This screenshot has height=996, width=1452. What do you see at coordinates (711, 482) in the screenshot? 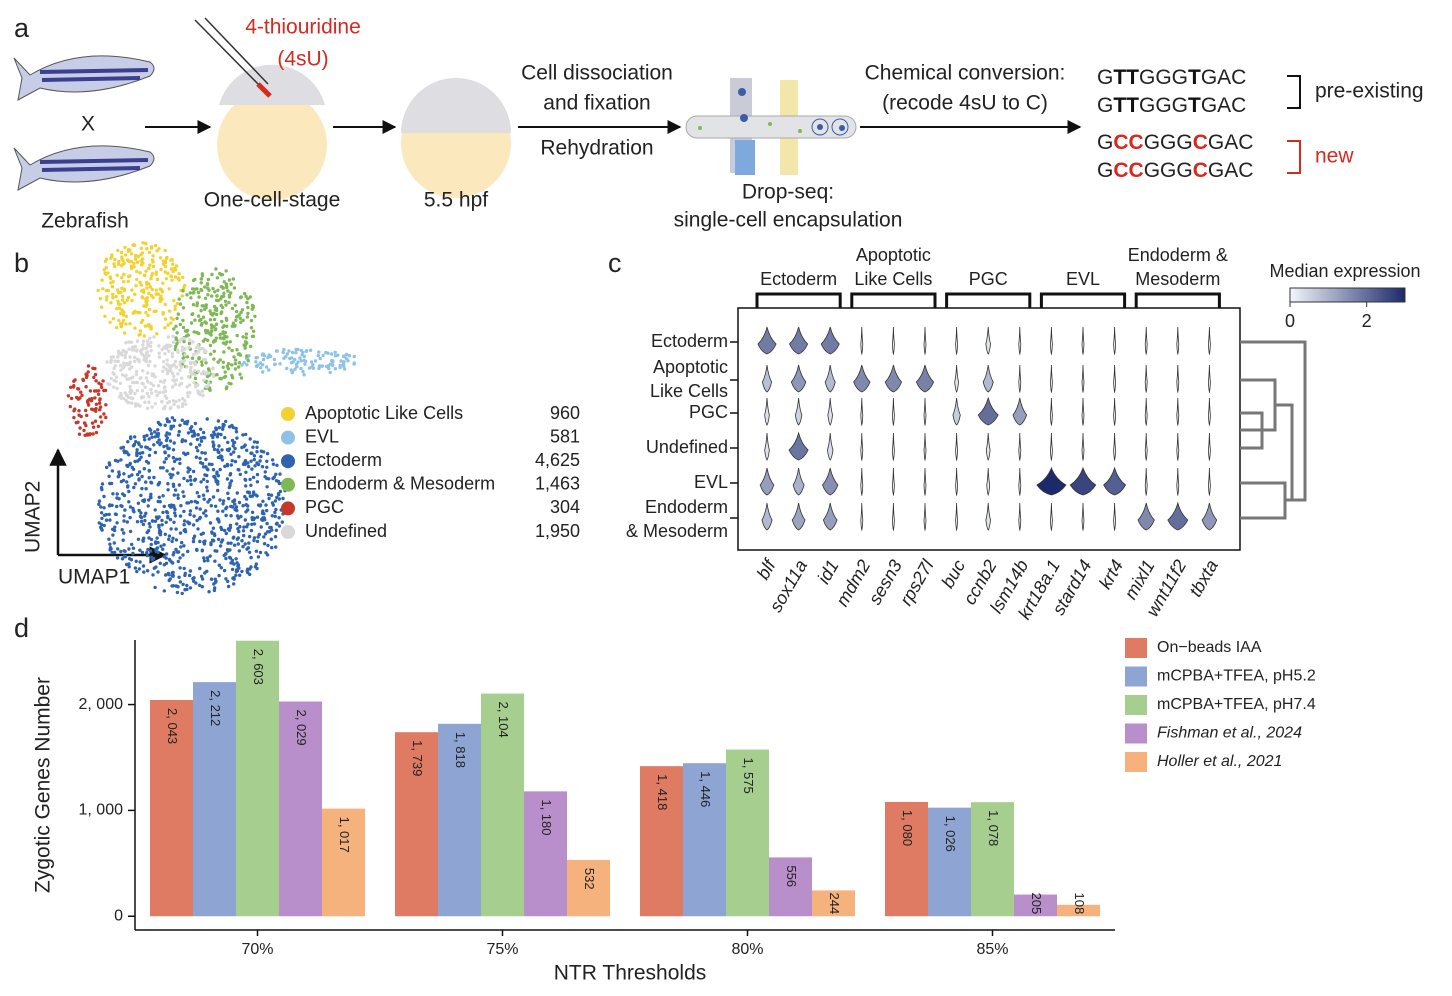
I see `row-label: EVL` at bounding box center [711, 482].